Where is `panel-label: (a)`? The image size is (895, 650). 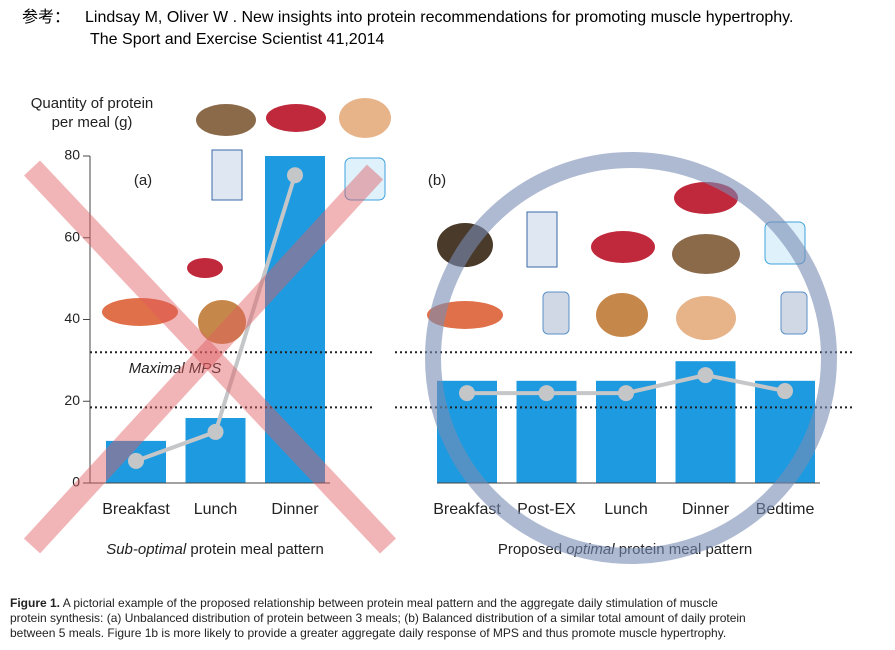 panel-label: (a) is located at coordinates (143, 180).